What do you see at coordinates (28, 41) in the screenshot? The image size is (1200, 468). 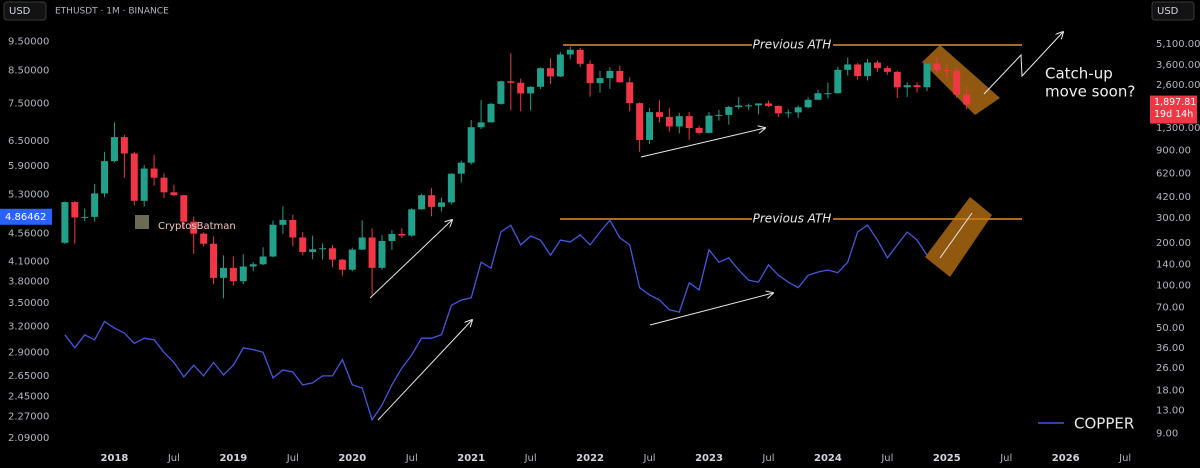 I see `y-tick-label: 9.50000` at bounding box center [28, 41].